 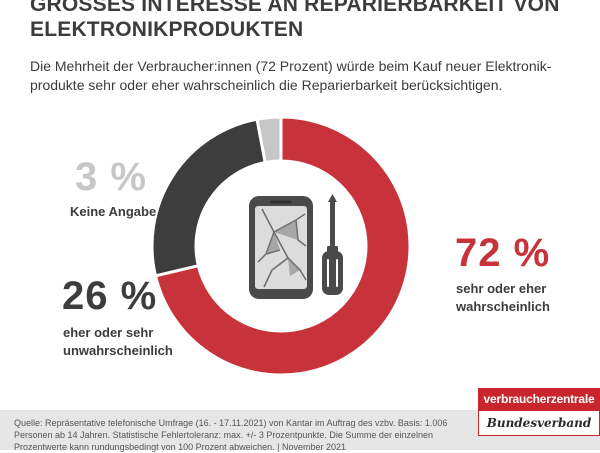 I want to click on label-unwahrscheinlich-line-2: unwahrscheinlich, so click(x=118, y=350).